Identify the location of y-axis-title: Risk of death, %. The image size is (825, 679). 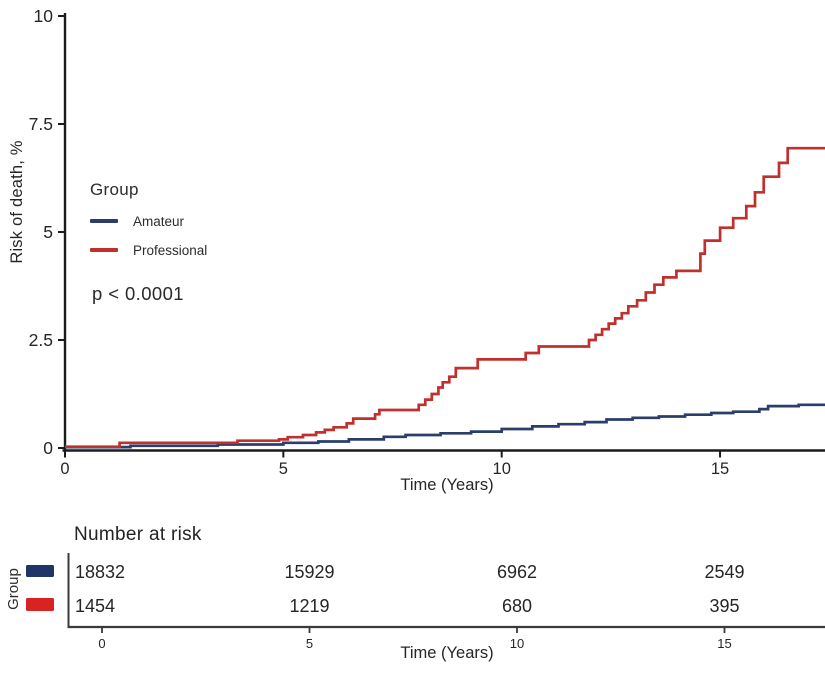
(17, 202).